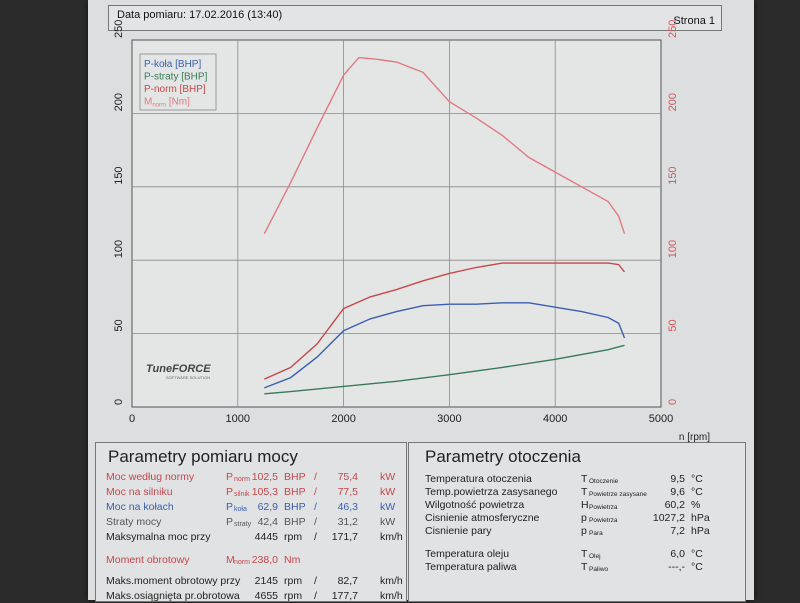  Describe the element at coordinates (603, 520) in the screenshot. I see `env-symbol-subscript: Powietrza` at that location.